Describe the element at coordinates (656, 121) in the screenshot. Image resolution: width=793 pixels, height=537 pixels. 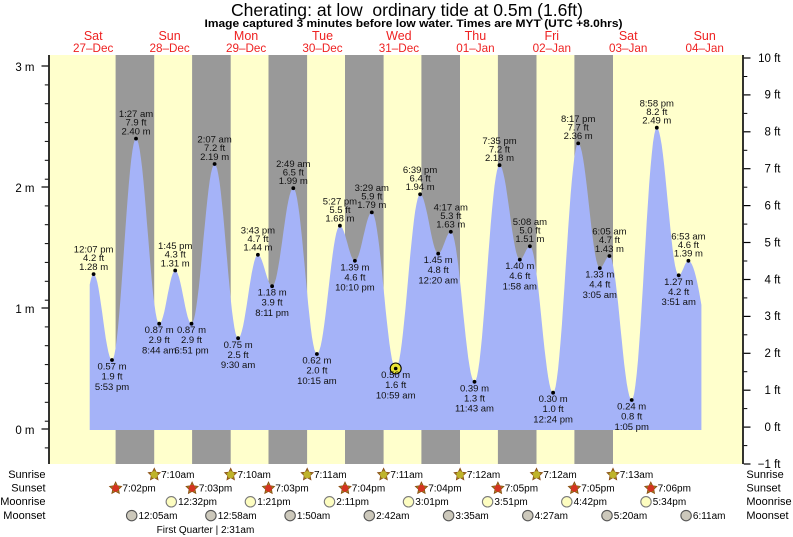
I see `svg-text: 2.49 m` at that location.